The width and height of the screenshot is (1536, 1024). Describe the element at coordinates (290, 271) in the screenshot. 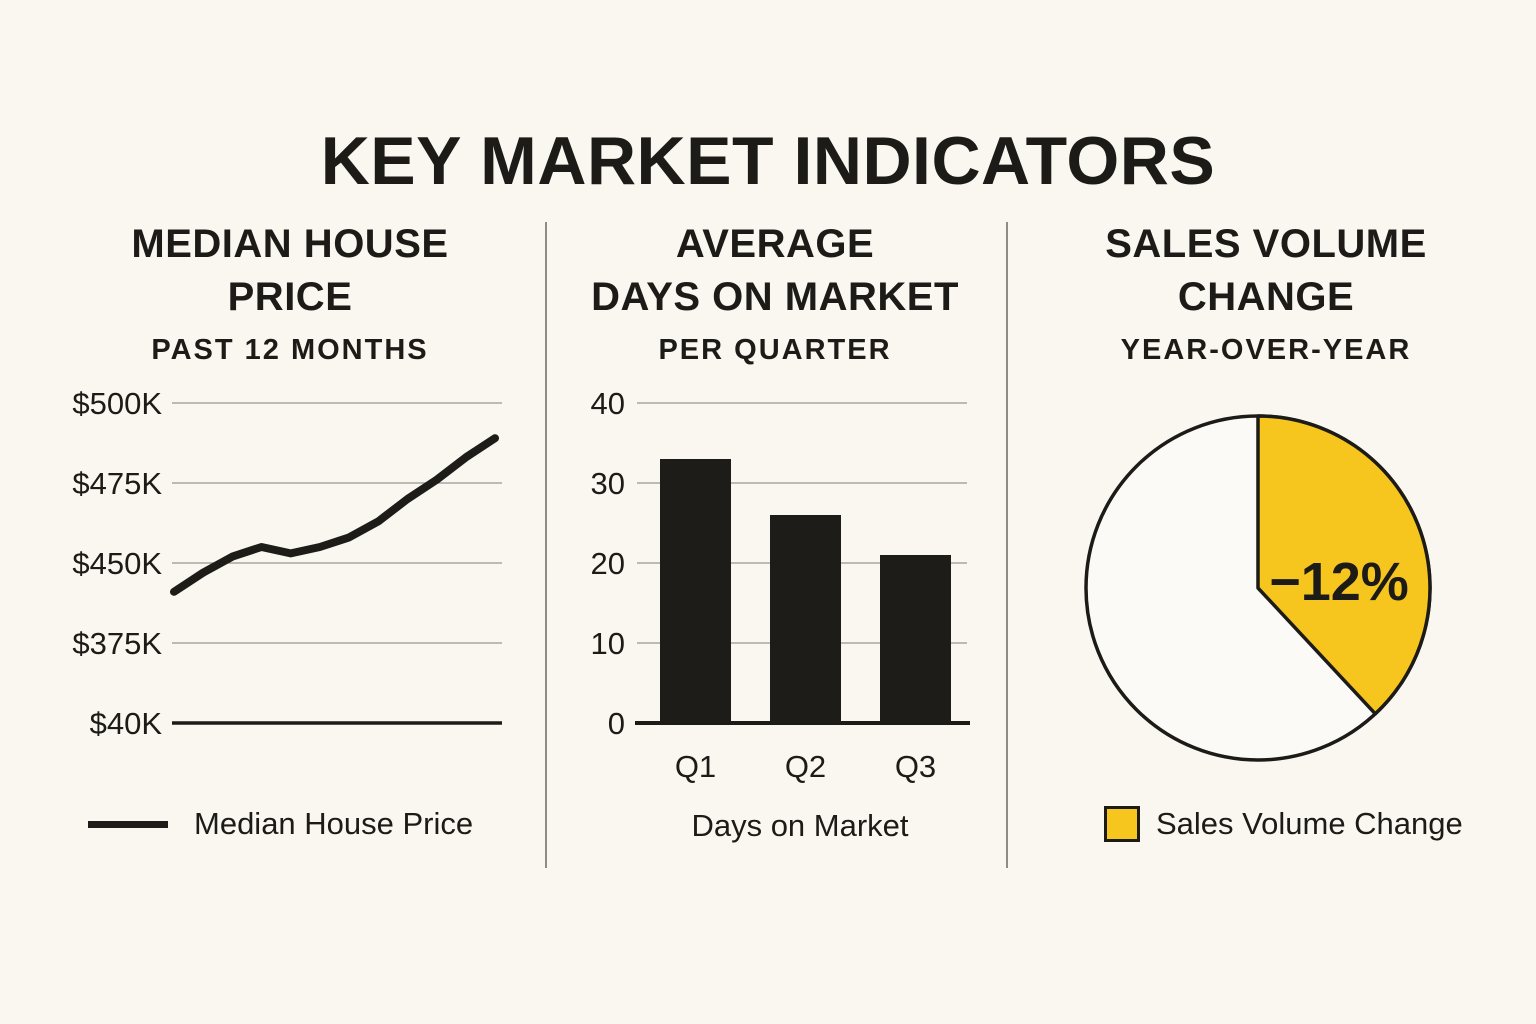

I see `median-price-title: MEDIAN HOUSE PRICE` at that location.